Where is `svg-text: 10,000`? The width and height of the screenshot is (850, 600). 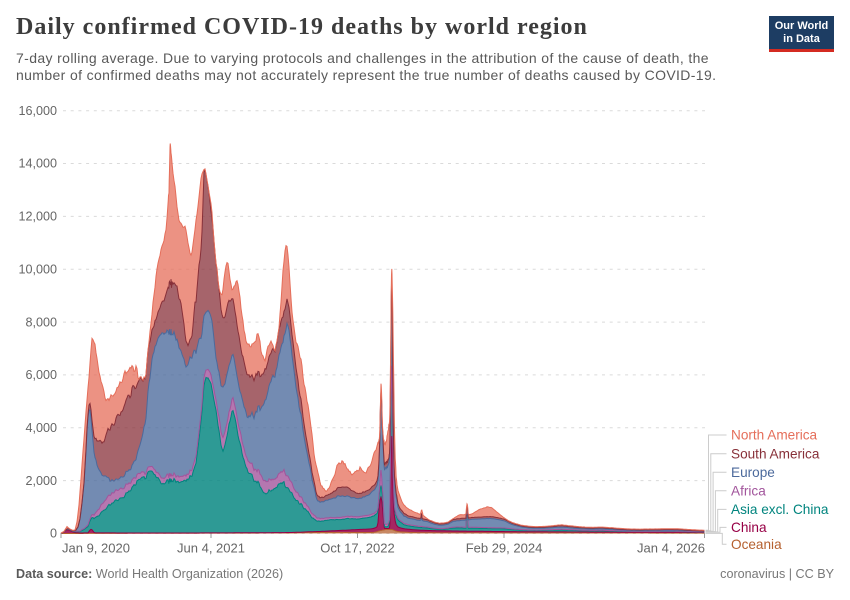
svg-text: 10,000 is located at coordinates (37, 269).